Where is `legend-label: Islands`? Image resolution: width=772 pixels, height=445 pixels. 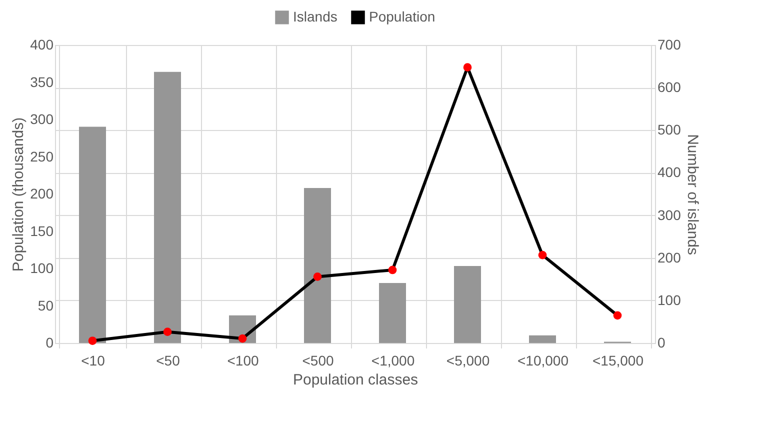 legend-label: Islands is located at coordinates (315, 16).